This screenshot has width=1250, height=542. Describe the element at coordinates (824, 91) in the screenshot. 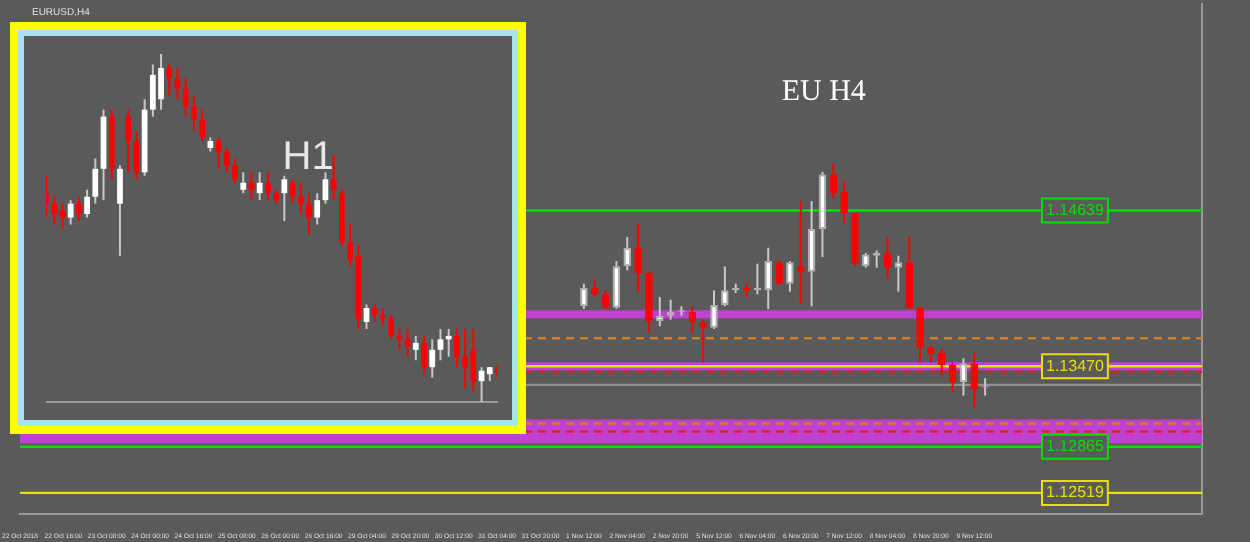

I see `text: EU H4` at that location.